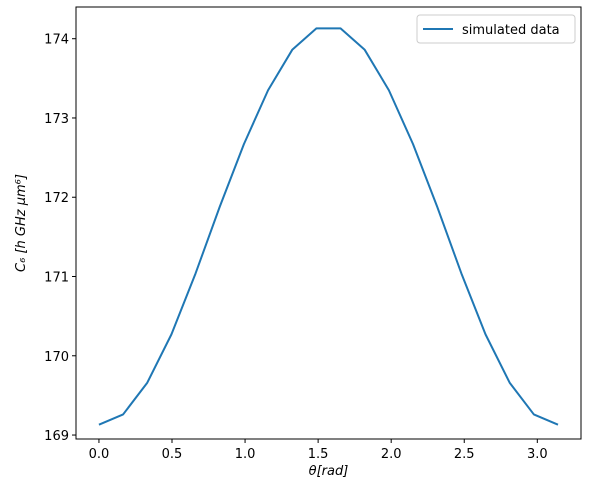 This screenshot has height=490, width=589. What do you see at coordinates (99, 454) in the screenshot?
I see `x-tick-label: 0.0` at bounding box center [99, 454].